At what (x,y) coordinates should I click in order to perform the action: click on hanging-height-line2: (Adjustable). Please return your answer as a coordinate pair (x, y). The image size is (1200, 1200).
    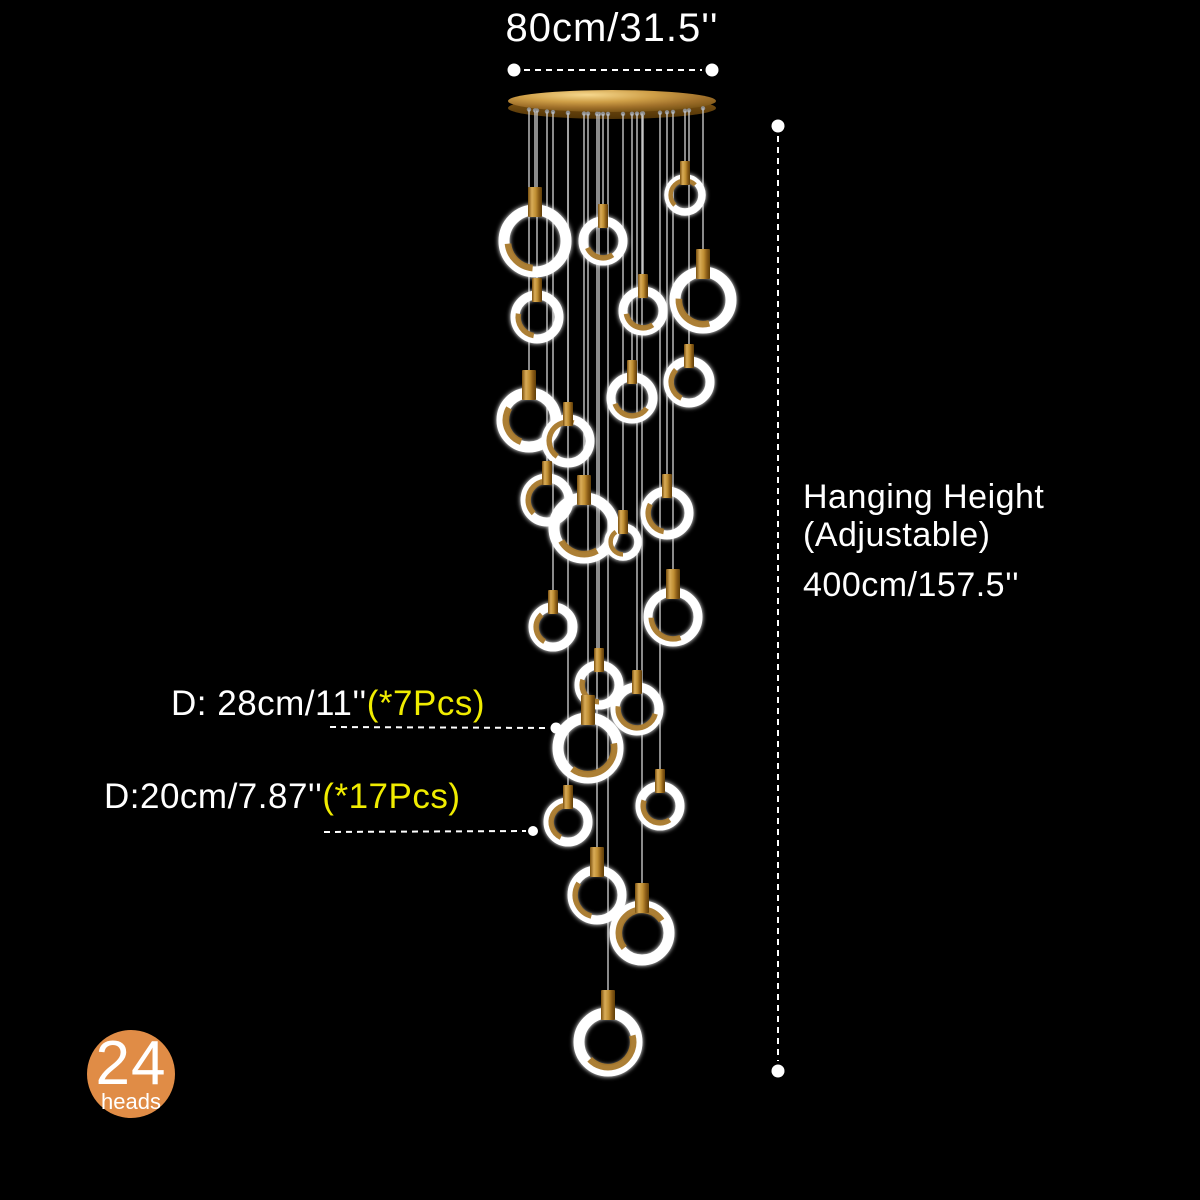
    Looking at the image, I should click on (897, 535).